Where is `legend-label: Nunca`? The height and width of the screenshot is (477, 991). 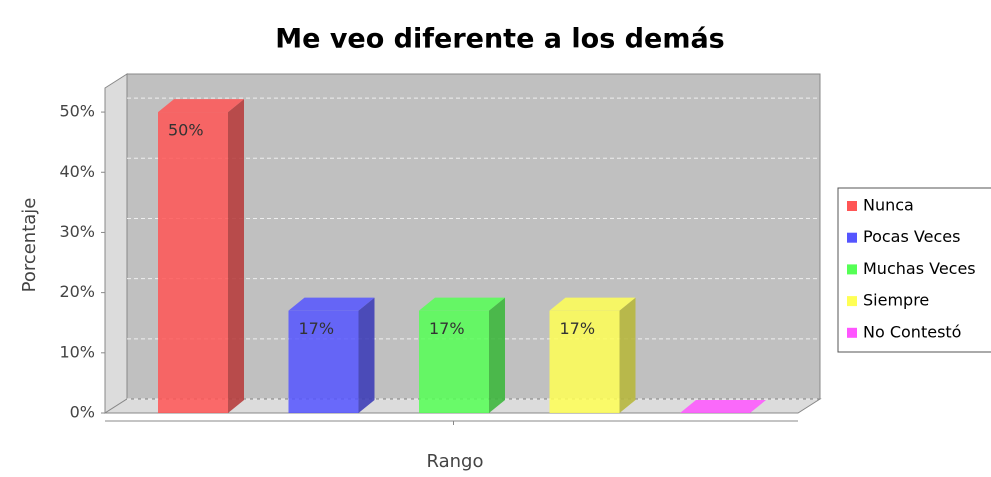 legend-label: Nunca is located at coordinates (888, 205).